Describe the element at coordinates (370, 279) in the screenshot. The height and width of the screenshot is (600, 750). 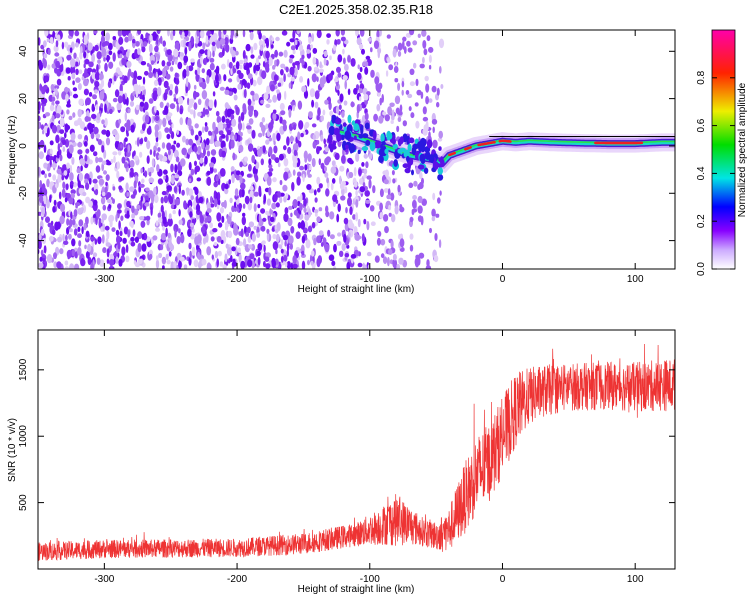
I see `spectrogram-x-tick-label: -100` at that location.